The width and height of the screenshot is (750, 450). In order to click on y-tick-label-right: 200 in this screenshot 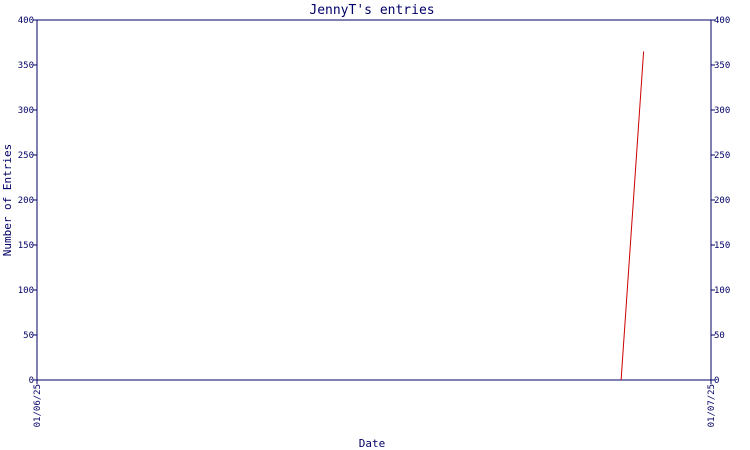, I will do `click(722, 201)`.